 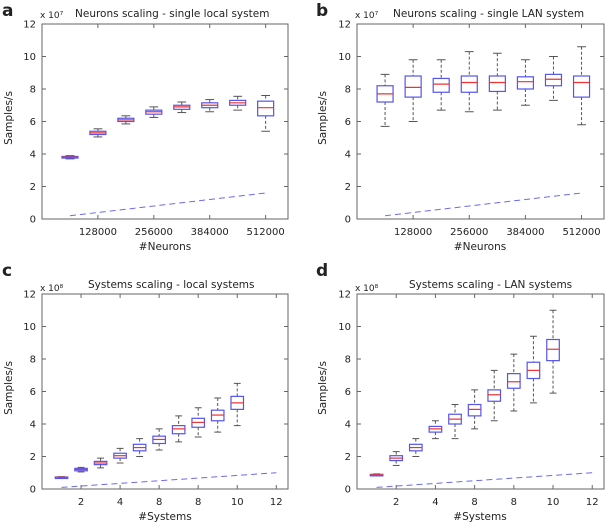 What do you see at coordinates (7, 11) in the screenshot?
I see `panel-a-letter: a` at bounding box center [7, 11].